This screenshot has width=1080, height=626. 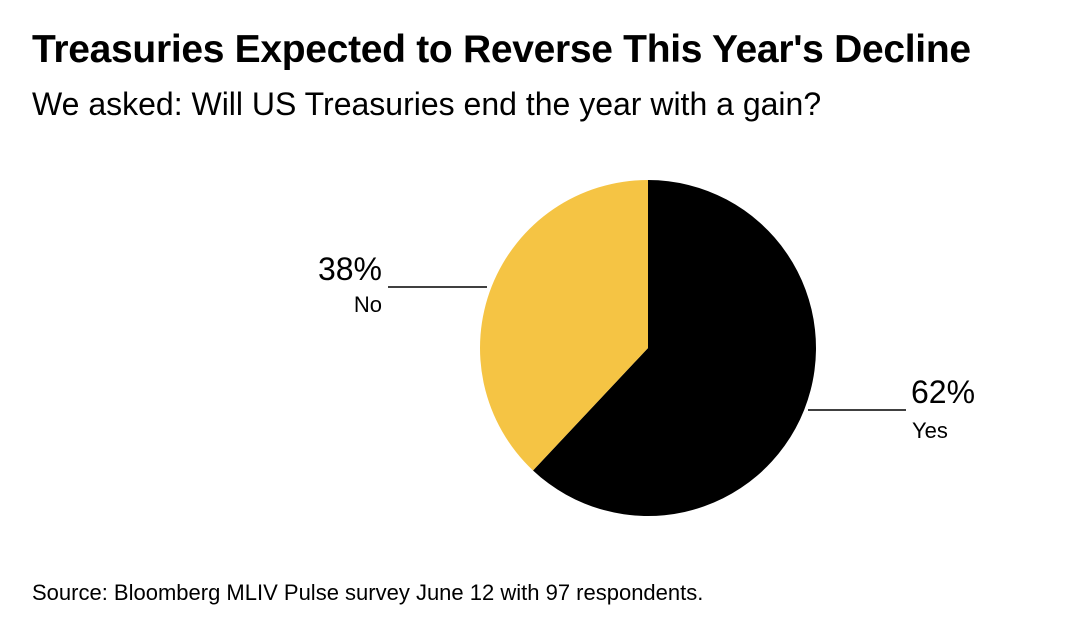 What do you see at coordinates (350, 269) in the screenshot?
I see `slice-no-value-label: 38%` at bounding box center [350, 269].